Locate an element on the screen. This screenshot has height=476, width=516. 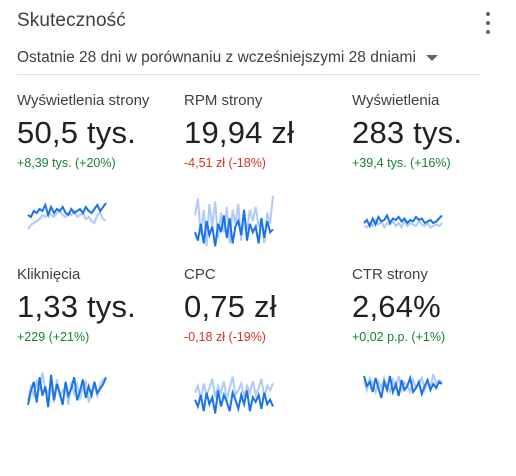
dropdown-caret-icon is located at coordinates (431, 58).